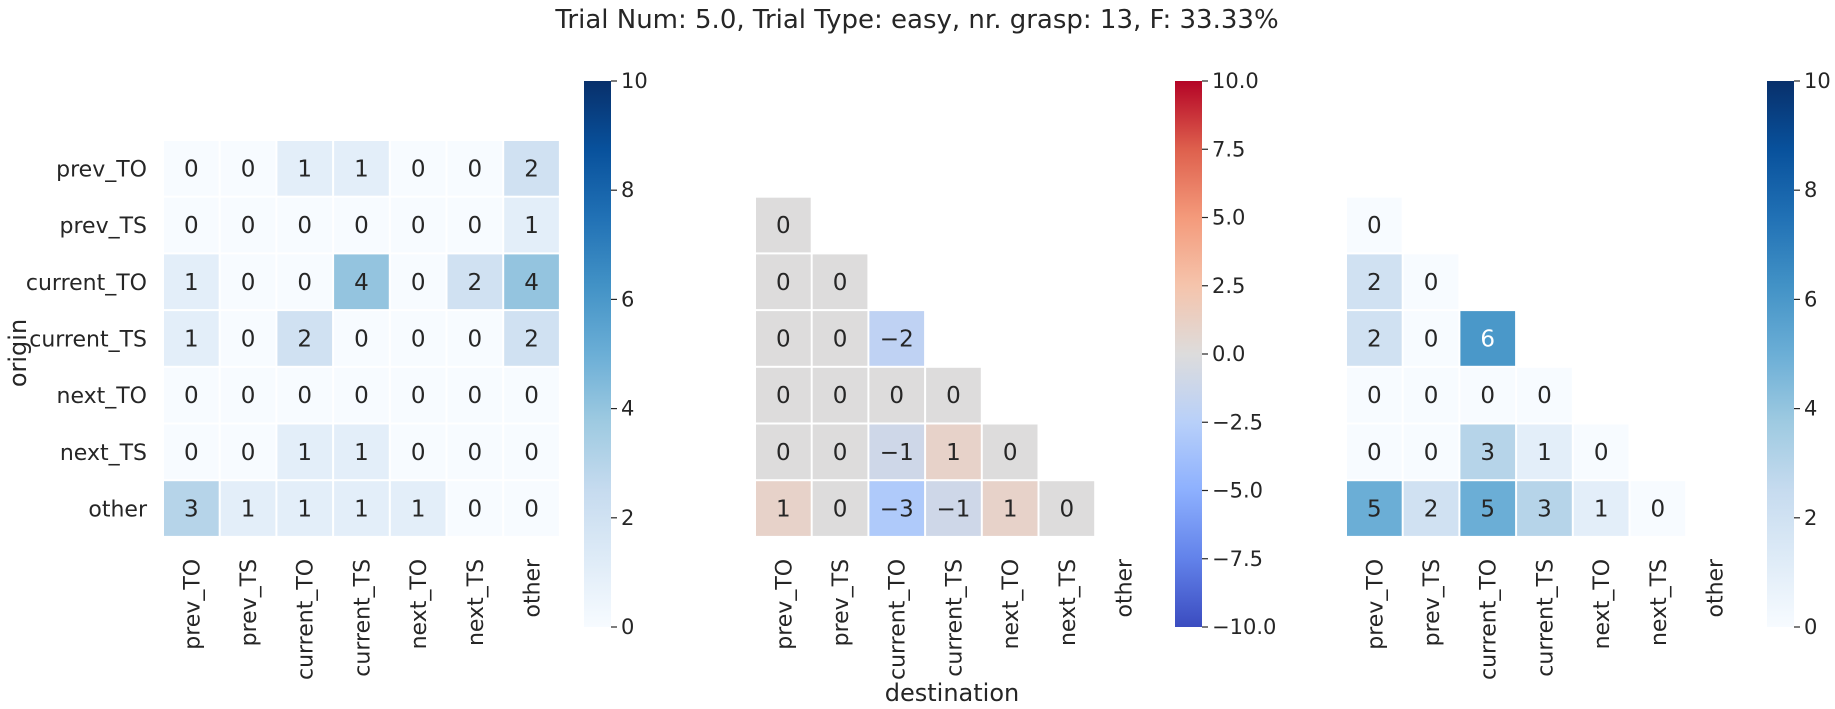  I want to click on y-tick-label: current_TO, so click(86, 283).